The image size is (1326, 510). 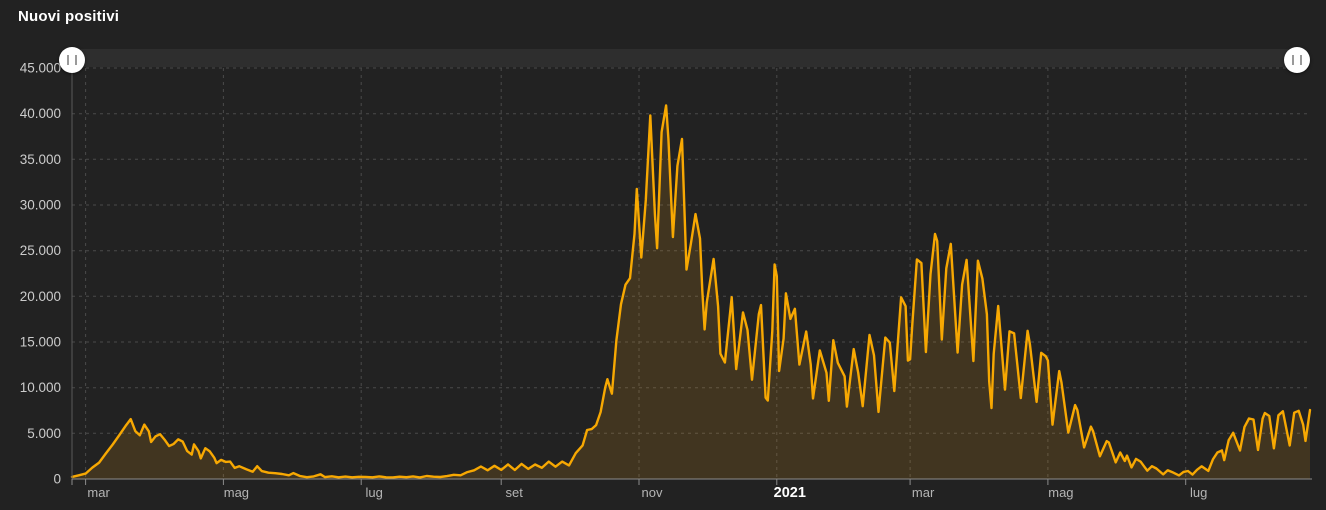 I want to click on y-axis-label: 20.000, so click(x=40, y=296).